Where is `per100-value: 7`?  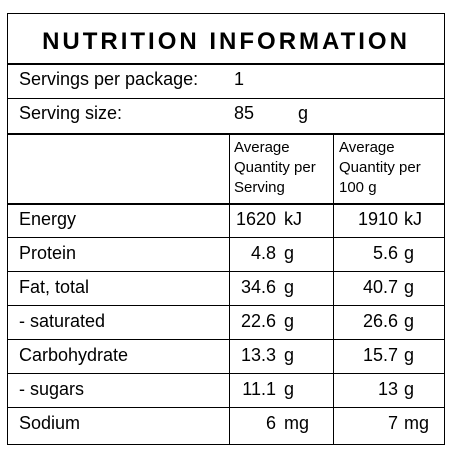 per100-value: 7 is located at coordinates (392, 423).